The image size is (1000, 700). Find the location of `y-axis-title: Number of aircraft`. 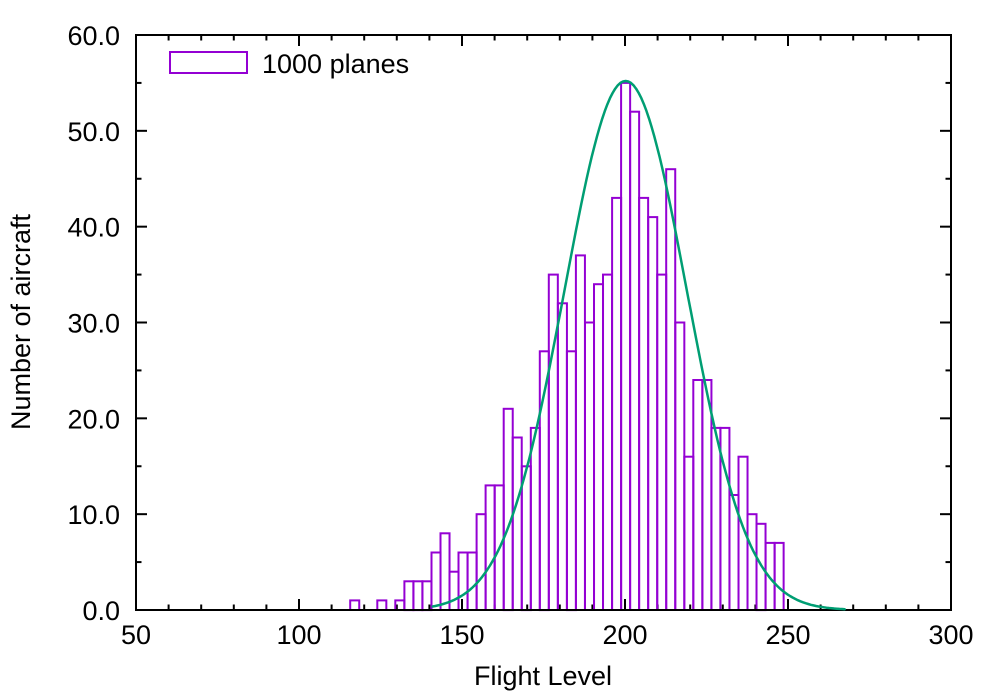

y-axis-title: Number of aircraft is located at coordinates (21, 321).